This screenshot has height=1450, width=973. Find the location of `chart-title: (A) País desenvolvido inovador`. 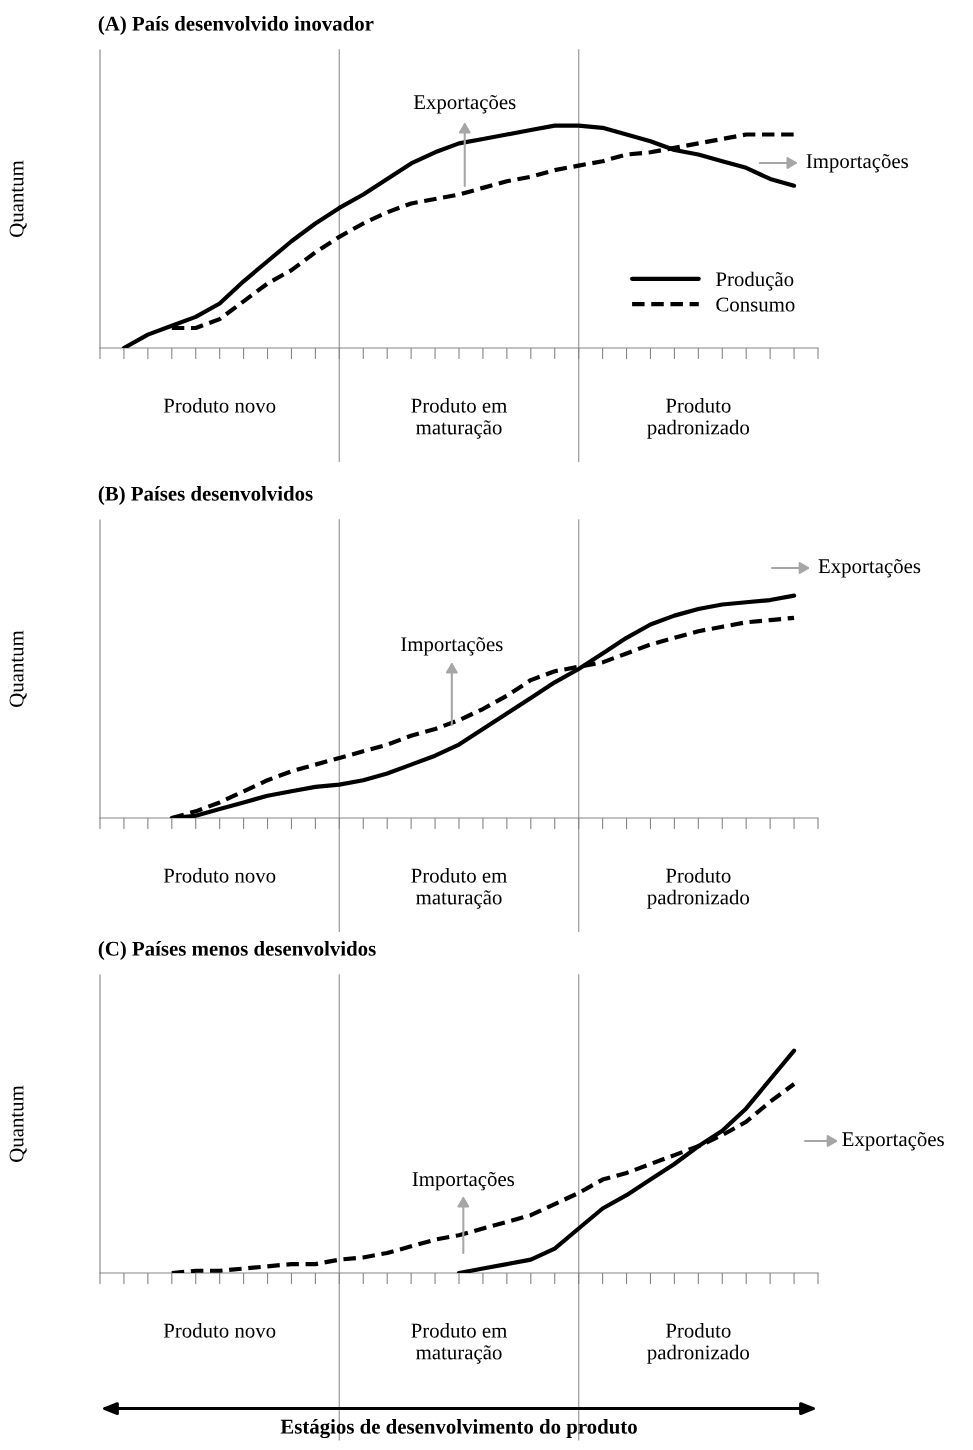

chart-title: (A) País desenvolvido inovador is located at coordinates (236, 25).